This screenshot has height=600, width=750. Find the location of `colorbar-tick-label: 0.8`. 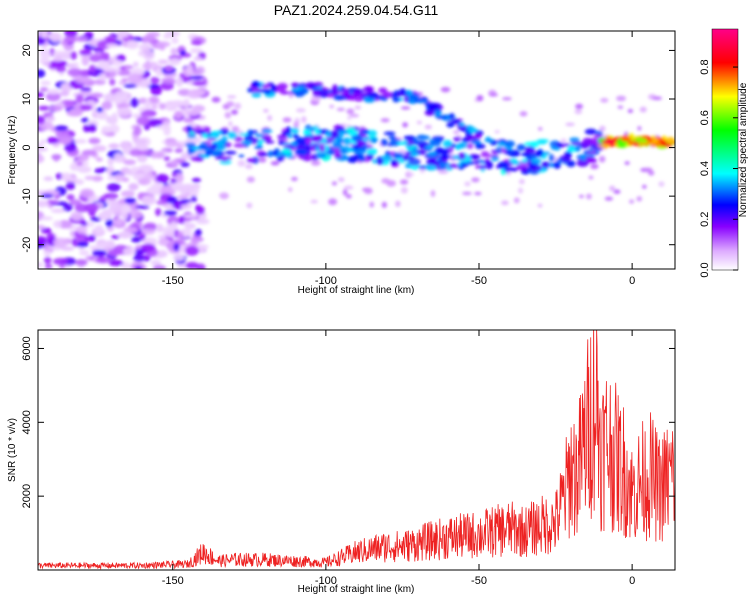

colorbar-tick-label: 0.8 is located at coordinates (705, 66).